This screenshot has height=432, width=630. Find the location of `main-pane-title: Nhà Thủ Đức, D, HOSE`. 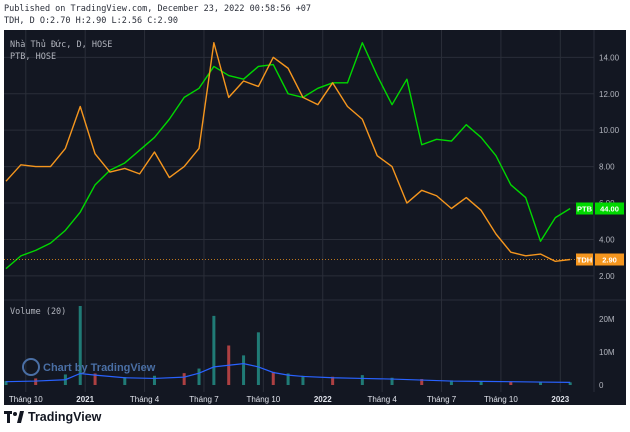

main-pane-title: Nhà Thủ Đức, D, HOSE is located at coordinates (61, 44).